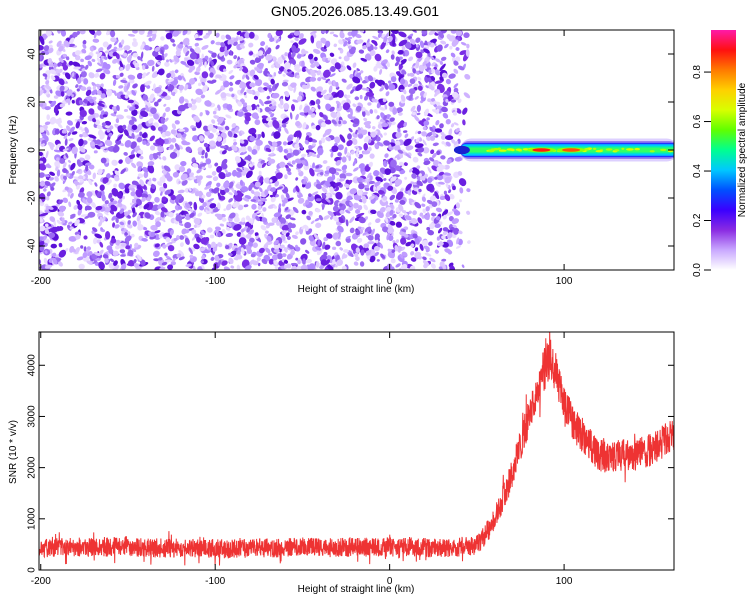 This screenshot has width=750, height=600. What do you see at coordinates (61, 82) in the screenshot?
I see `noise-blob-2021` at bounding box center [61, 82].